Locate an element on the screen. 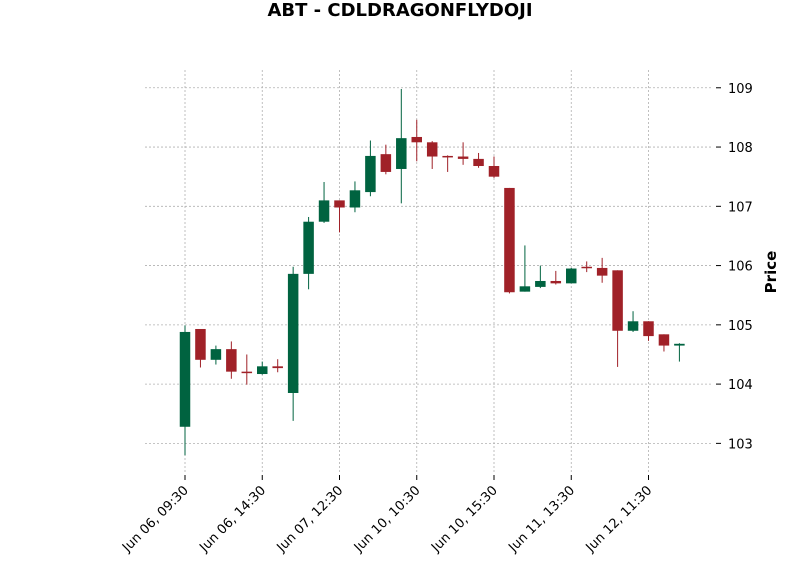 The image size is (800, 575). x-tick-label: Jun 06, 09:30 is located at coordinates (155, 519).